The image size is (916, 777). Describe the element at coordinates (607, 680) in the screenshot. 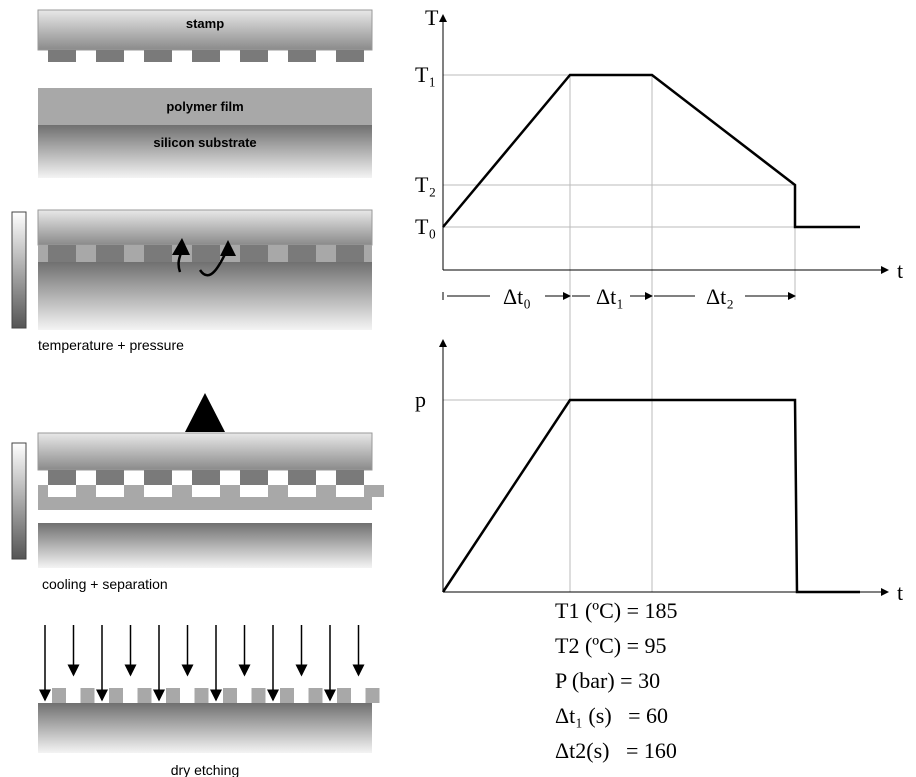

I see `parameter: P (bar) = 30` at that location.